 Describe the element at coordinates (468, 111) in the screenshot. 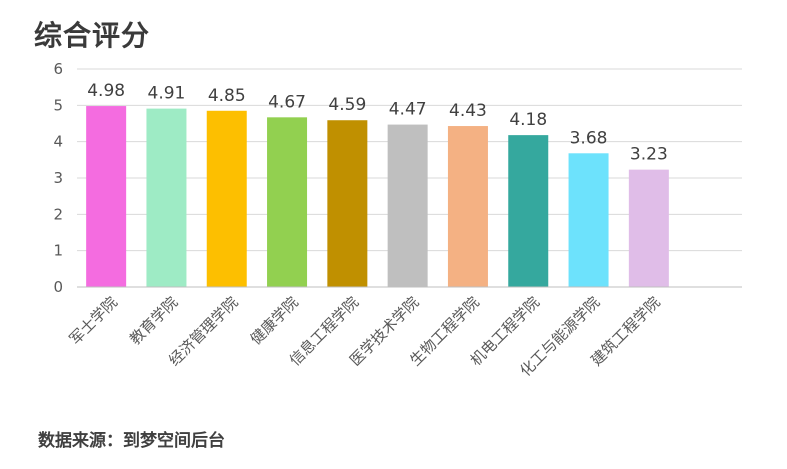

I see `data-label: 4.43` at that location.